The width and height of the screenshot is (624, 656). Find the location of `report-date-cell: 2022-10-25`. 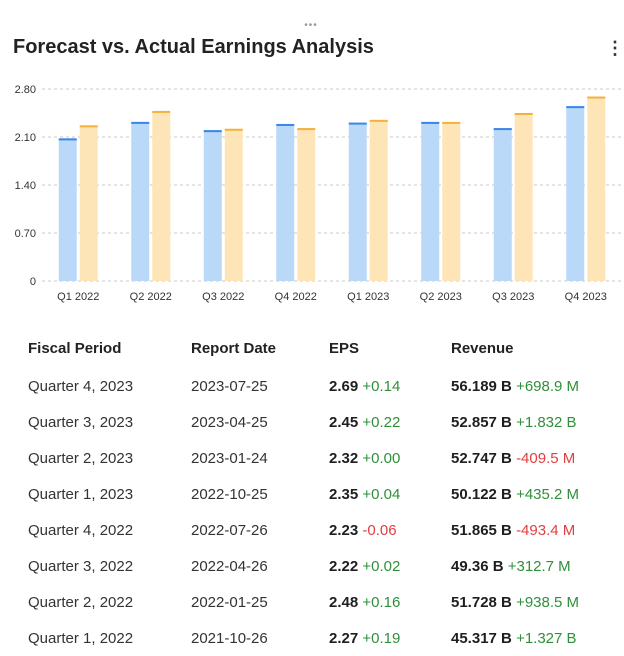

report-date-cell: 2022-10-25 is located at coordinates (229, 494).